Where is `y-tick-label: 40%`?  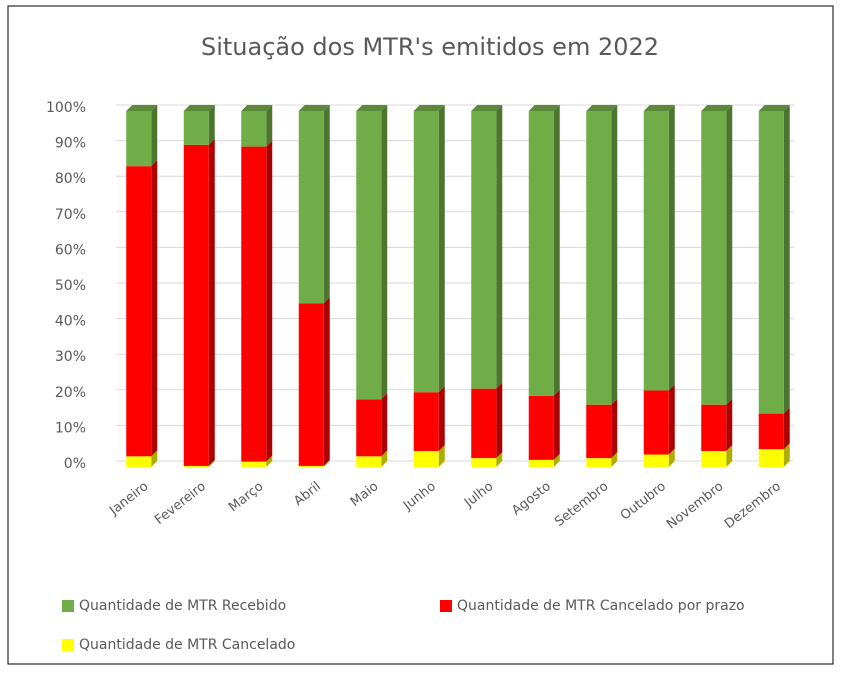
y-tick-label: 40% is located at coordinates (70, 322).